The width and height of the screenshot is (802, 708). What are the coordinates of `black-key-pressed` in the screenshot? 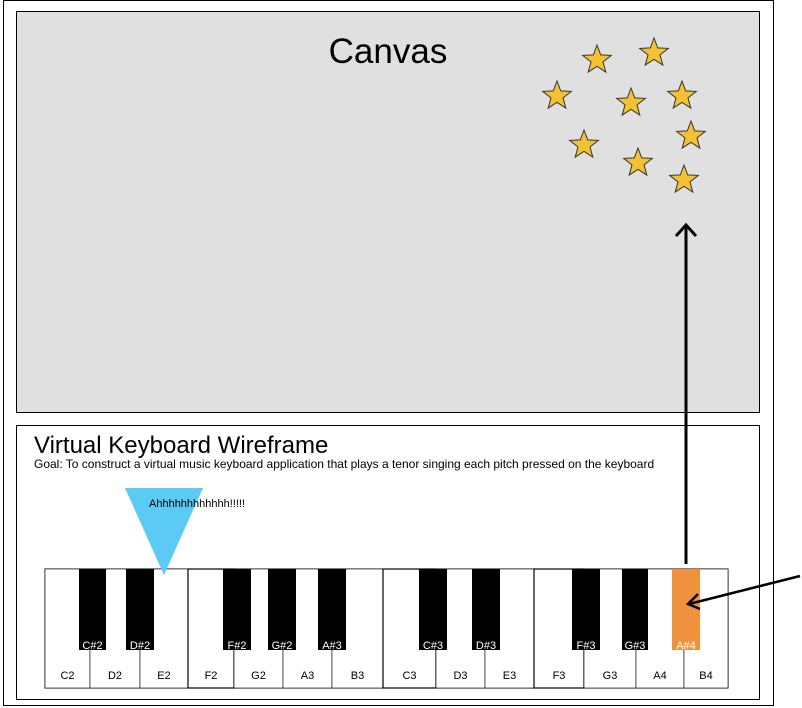 It's located at (686, 609).